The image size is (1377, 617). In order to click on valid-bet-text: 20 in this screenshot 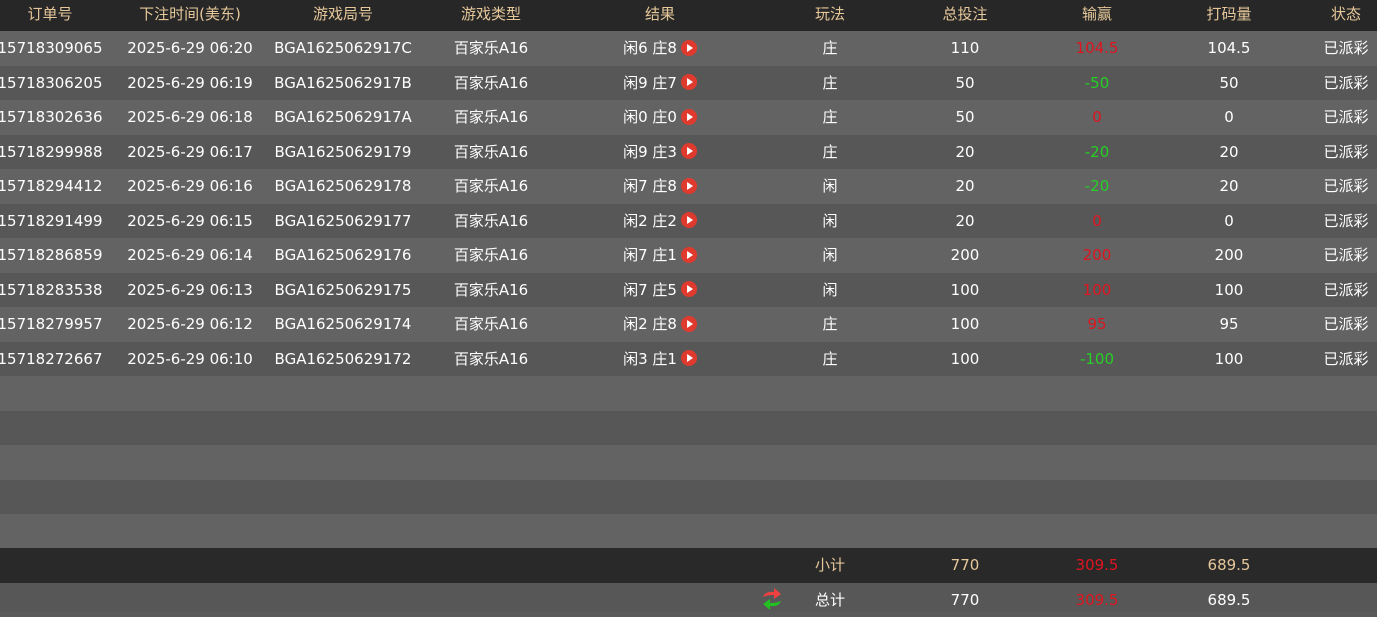, I will do `click(1228, 152)`.